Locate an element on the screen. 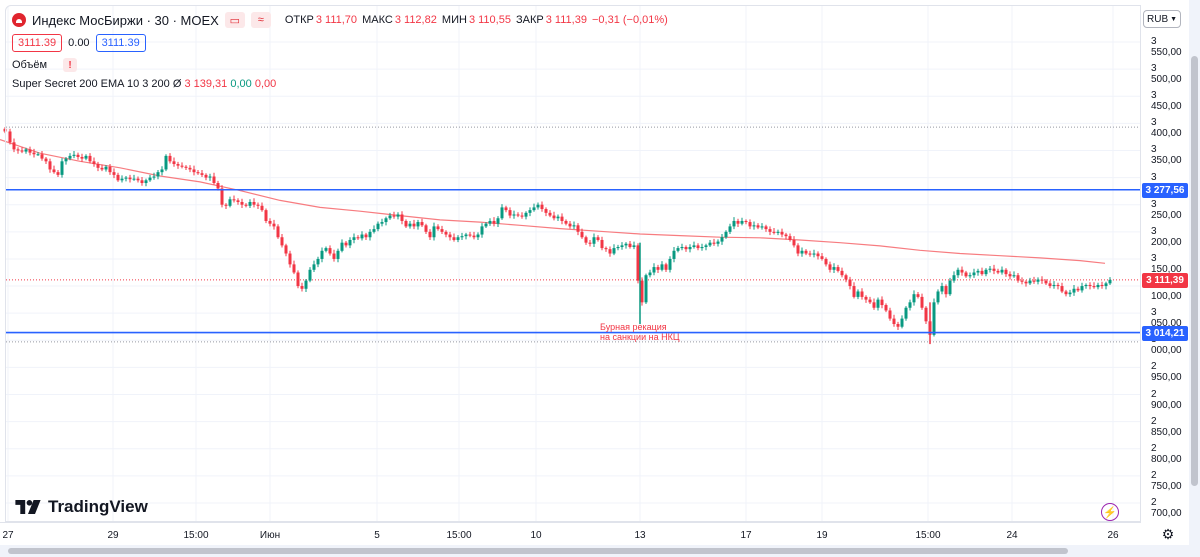 This screenshot has width=1200, height=557. price-axis-tick: 3 350,00 is located at coordinates (1166, 155).